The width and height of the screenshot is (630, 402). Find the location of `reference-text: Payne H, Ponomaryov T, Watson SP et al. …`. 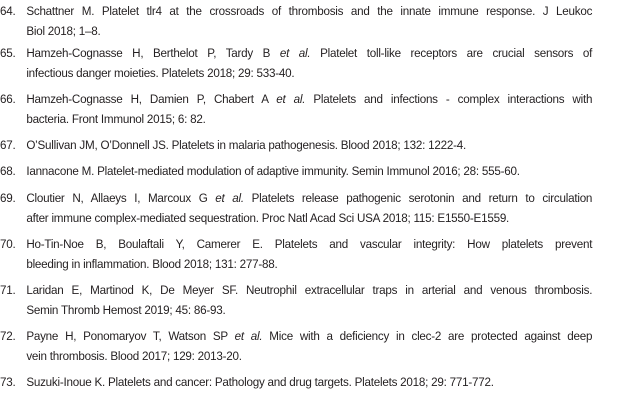

reference-text: Payne H, Ponomaryov T, Watson SP et al. … is located at coordinates (309, 346).